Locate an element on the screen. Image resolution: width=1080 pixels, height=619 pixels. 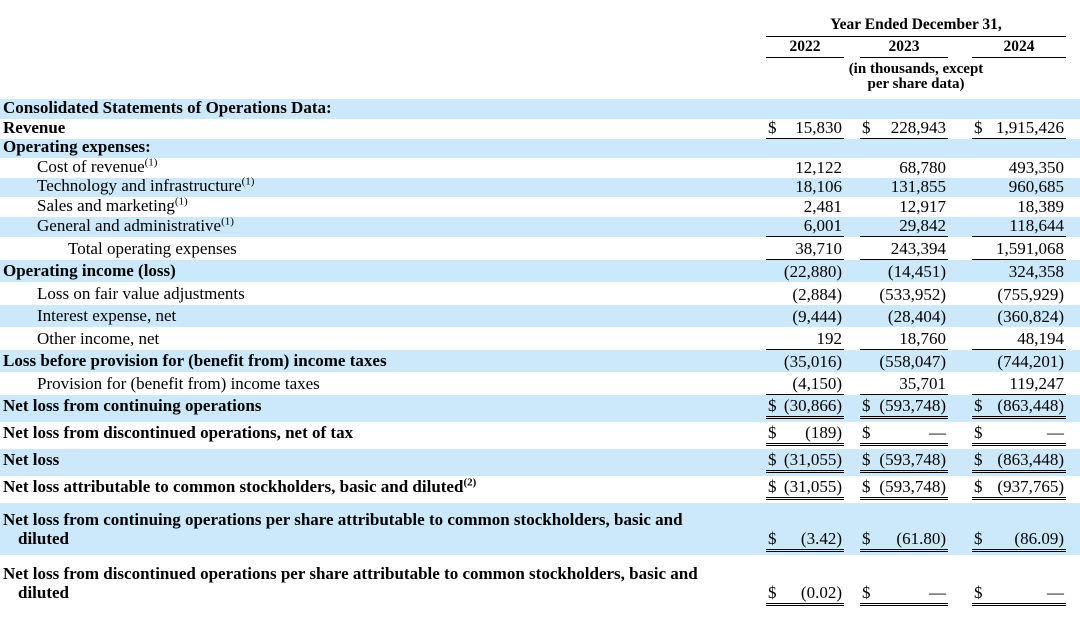
row-label-text: Cost of revenue(1) is located at coordinates (97, 165).